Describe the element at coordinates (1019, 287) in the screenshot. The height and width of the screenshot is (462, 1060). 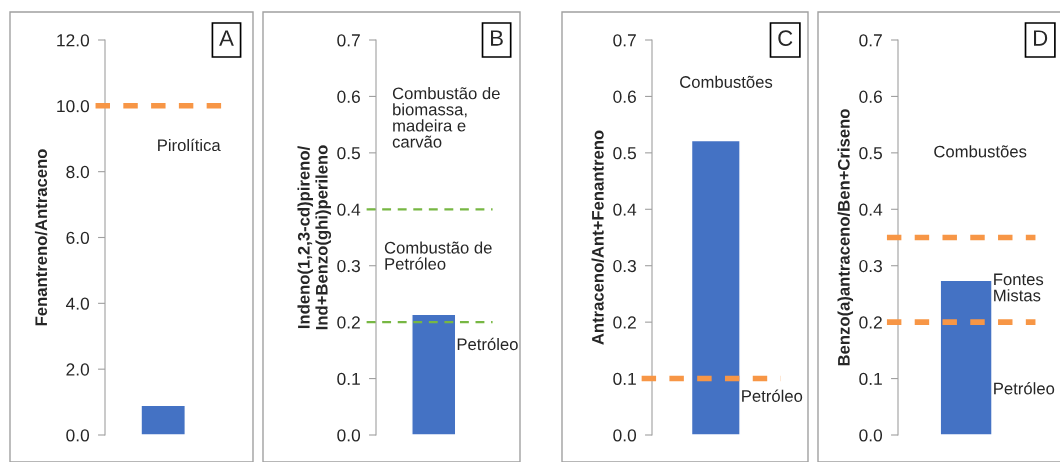
I see `annotation: Fontes Mistas` at that location.